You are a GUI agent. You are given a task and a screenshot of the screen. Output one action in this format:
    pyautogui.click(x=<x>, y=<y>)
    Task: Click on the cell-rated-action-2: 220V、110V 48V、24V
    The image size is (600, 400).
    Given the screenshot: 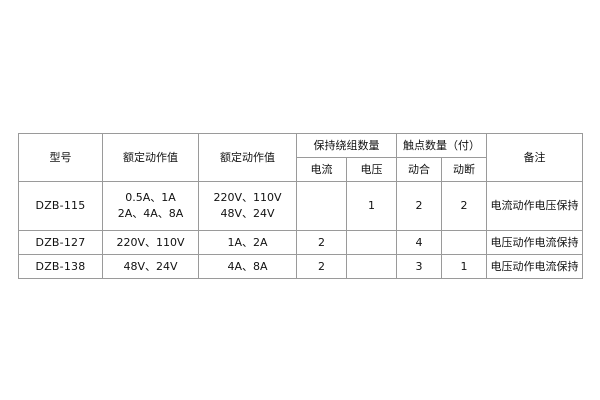 What is the action you would take?
    pyautogui.click(x=247, y=206)
    